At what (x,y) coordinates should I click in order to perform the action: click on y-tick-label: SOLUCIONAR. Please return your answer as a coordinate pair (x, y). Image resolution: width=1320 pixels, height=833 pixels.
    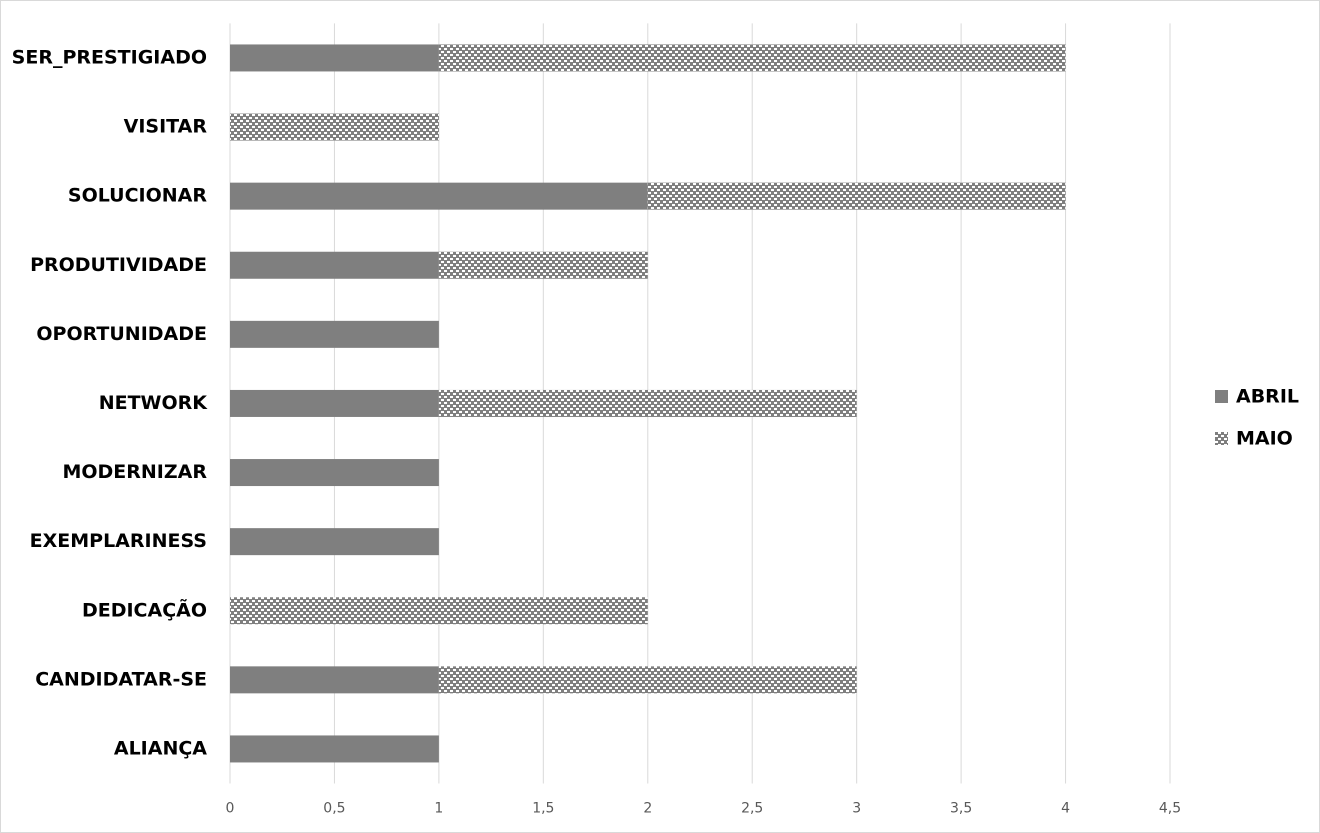
    Looking at the image, I should click on (137, 196).